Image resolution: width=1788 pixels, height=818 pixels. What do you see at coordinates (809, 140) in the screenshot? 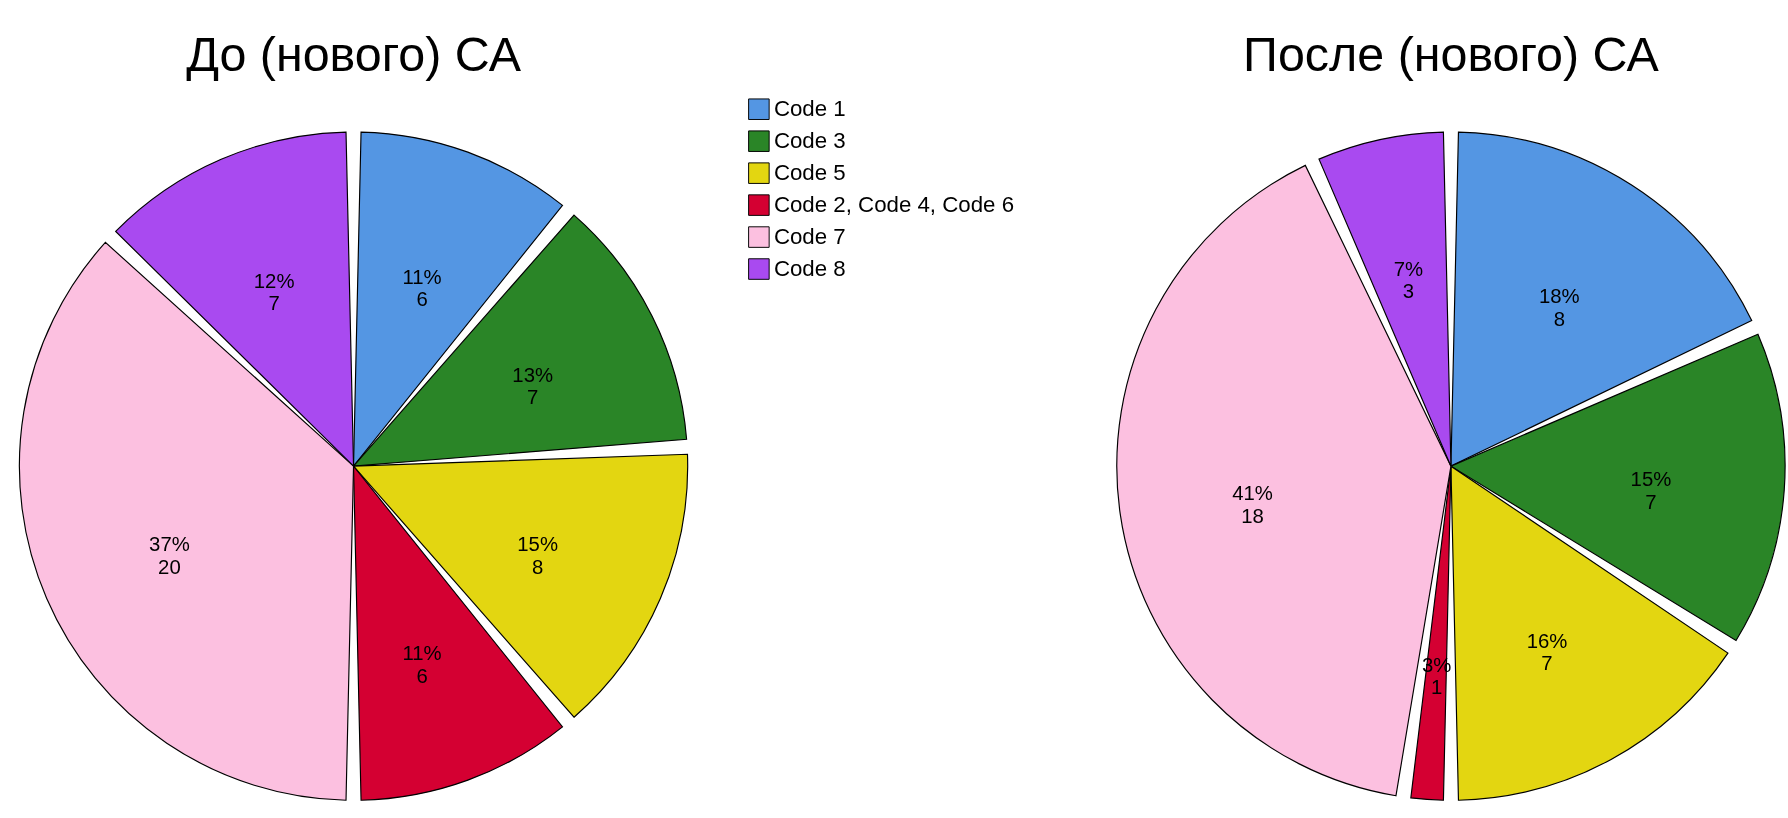
I see `legend-label: Code 3` at bounding box center [809, 140].